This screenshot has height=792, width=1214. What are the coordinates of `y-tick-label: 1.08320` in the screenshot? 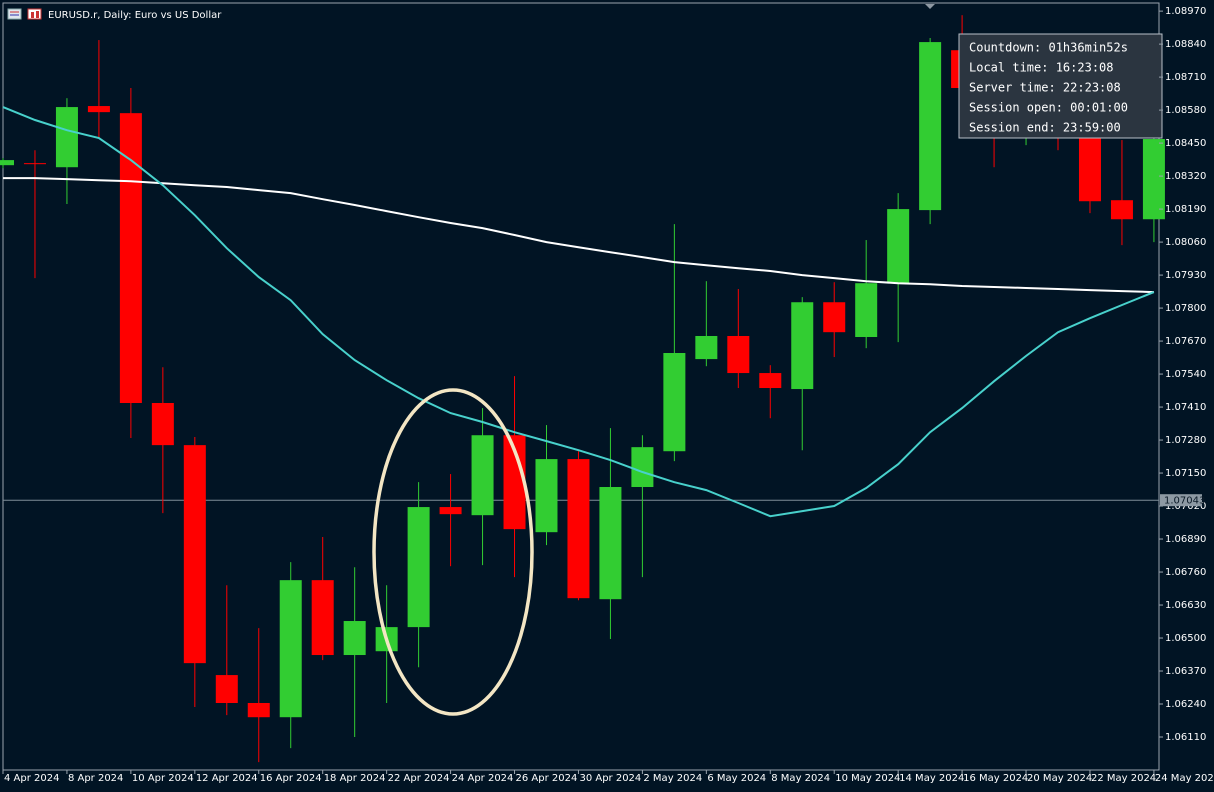 It's located at (1185, 176).